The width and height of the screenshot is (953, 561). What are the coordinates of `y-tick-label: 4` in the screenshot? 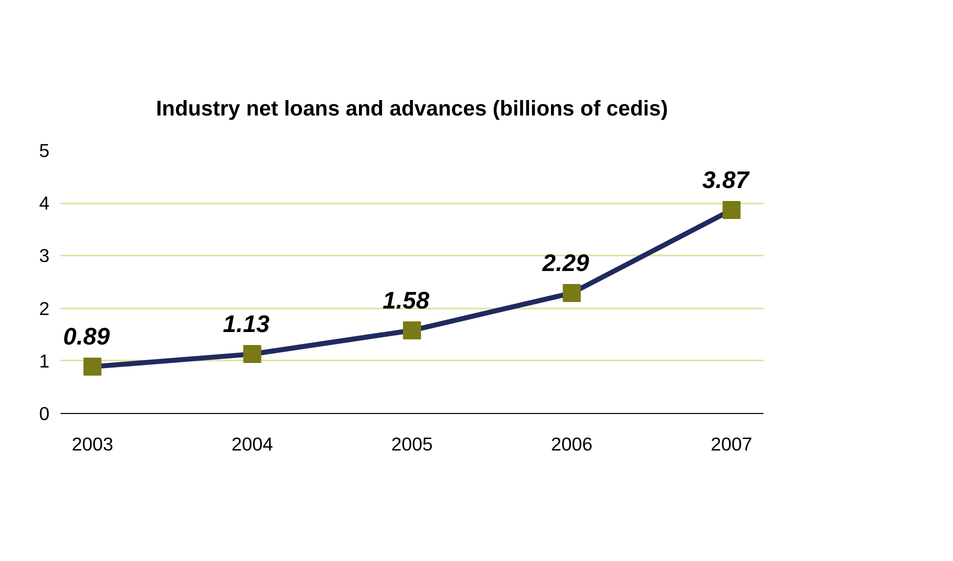 It's located at (44, 203).